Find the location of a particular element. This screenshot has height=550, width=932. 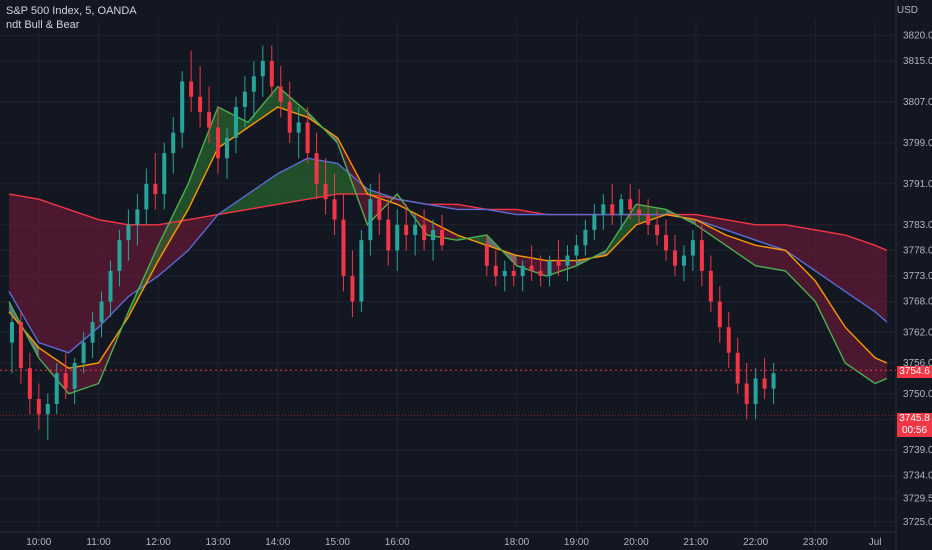

x-tick-label: 16:00 is located at coordinates (397, 542).